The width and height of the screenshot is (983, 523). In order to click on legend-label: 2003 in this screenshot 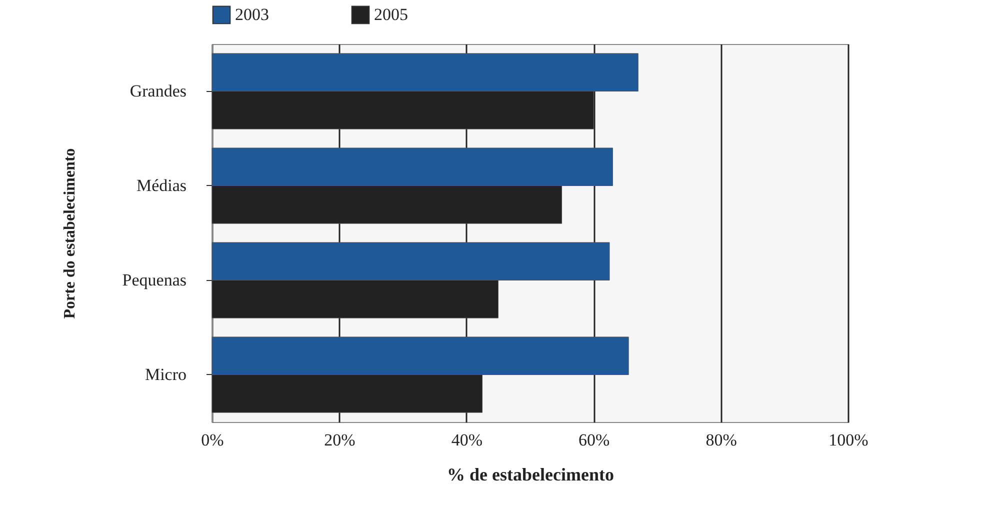, I will do `click(252, 14)`.